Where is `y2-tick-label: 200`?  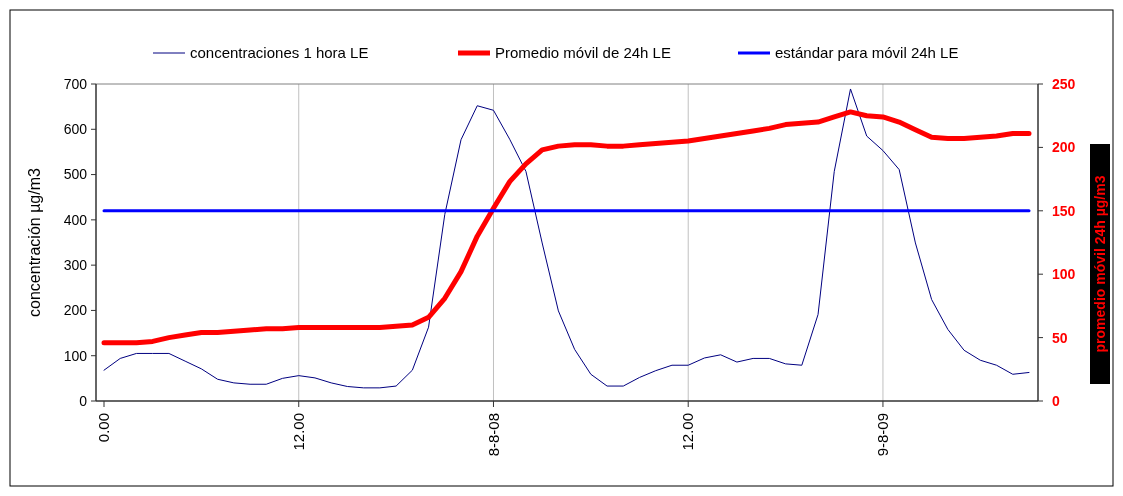 y2-tick-label: 200 is located at coordinates (1064, 147).